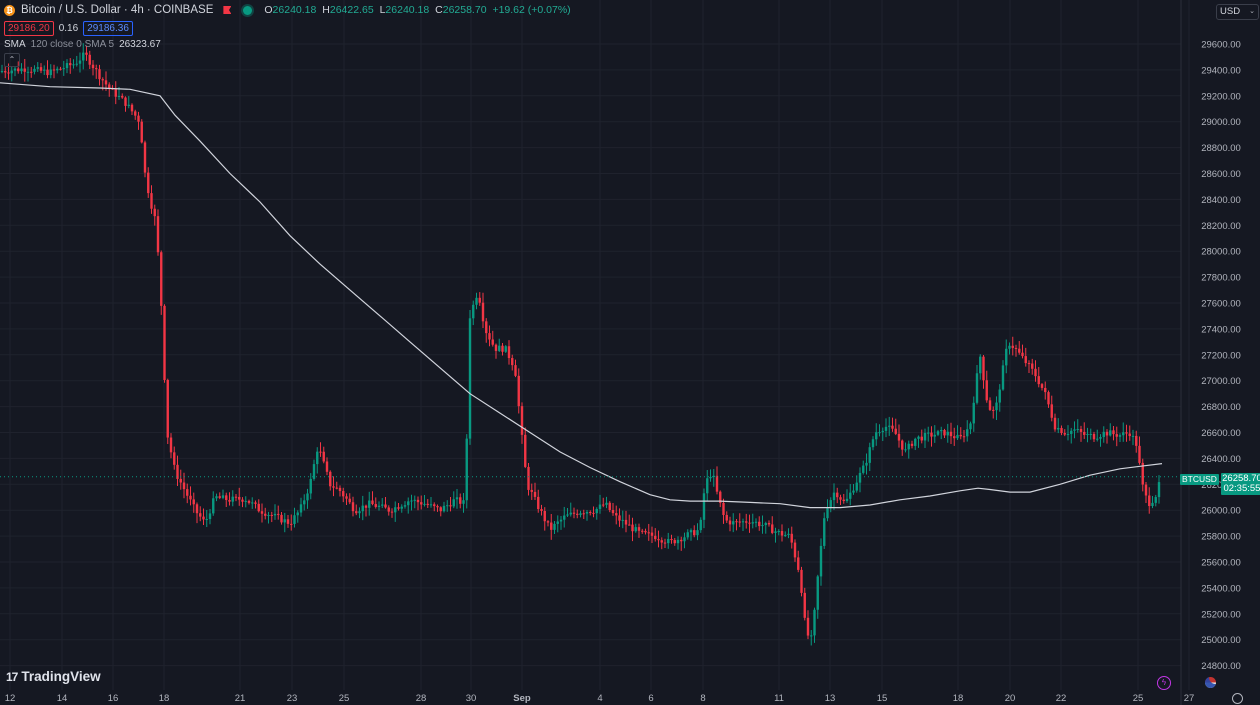 This screenshot has width=1260, height=705. I want to click on y-tick-label: 28400.00, so click(1221, 200).